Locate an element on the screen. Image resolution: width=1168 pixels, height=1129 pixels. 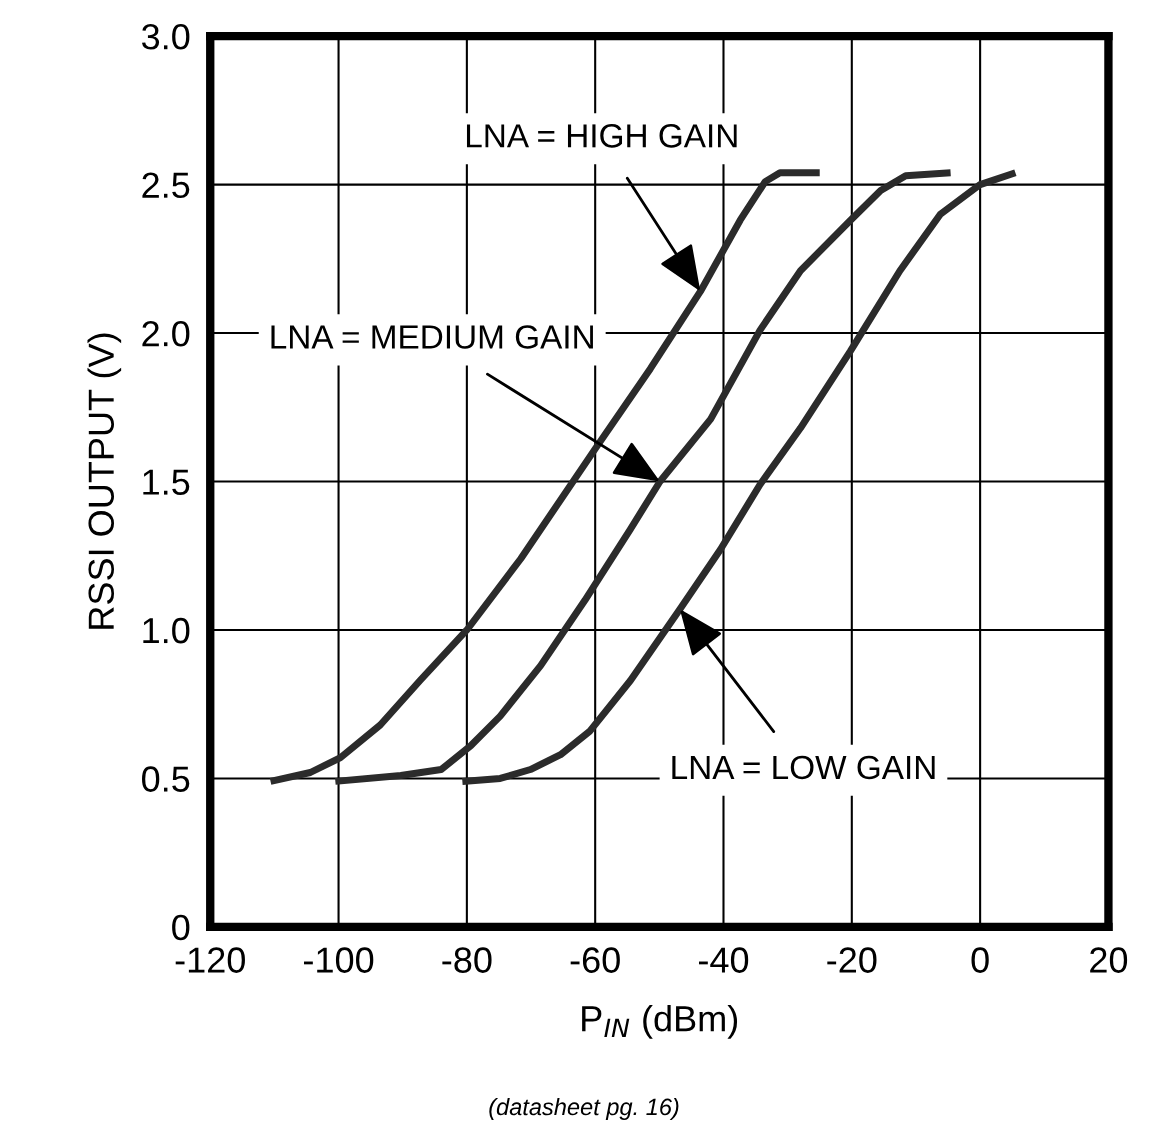
annotation: LNA = HIGH GAIN is located at coordinates (601, 136).